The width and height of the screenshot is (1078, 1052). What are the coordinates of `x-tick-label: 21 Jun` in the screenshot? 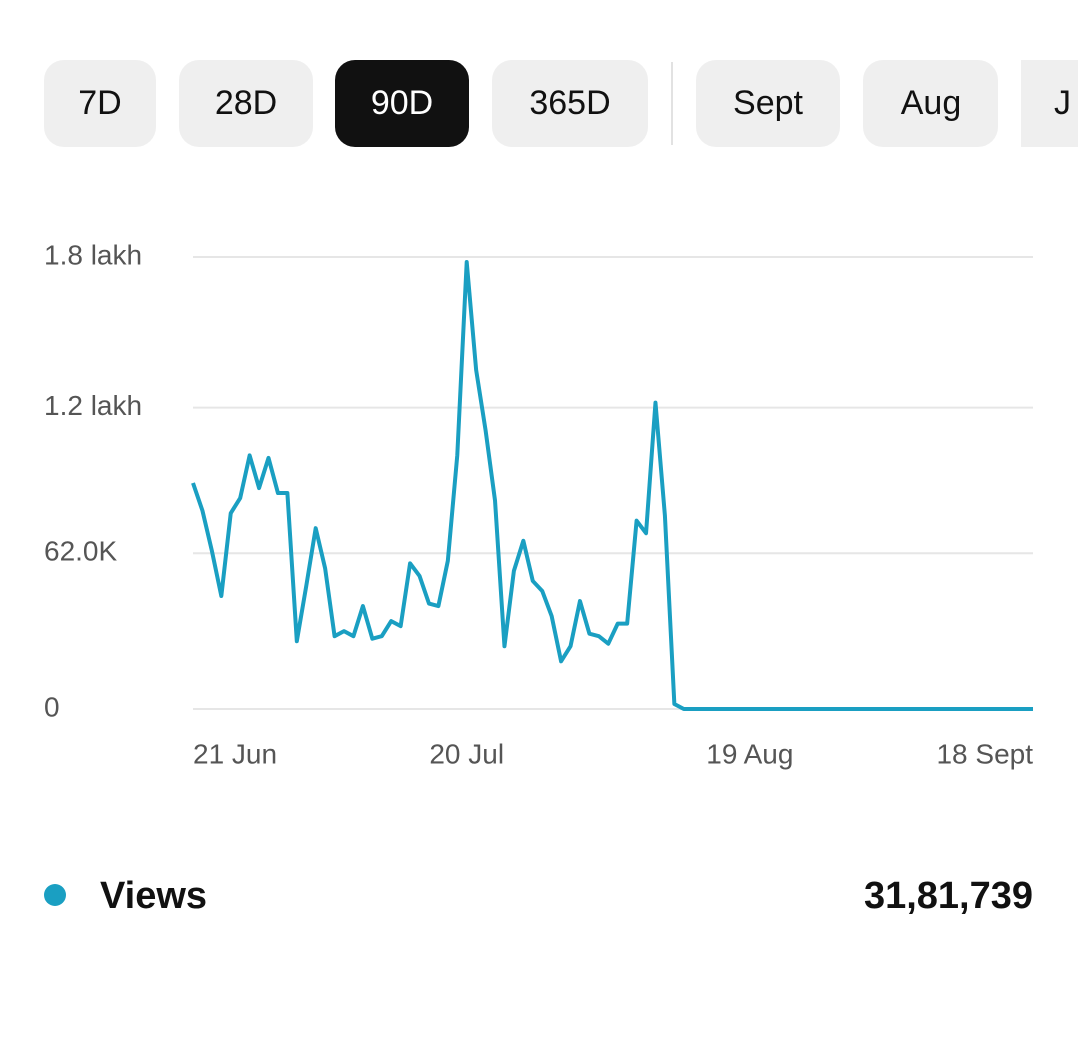 It's located at (235, 753).